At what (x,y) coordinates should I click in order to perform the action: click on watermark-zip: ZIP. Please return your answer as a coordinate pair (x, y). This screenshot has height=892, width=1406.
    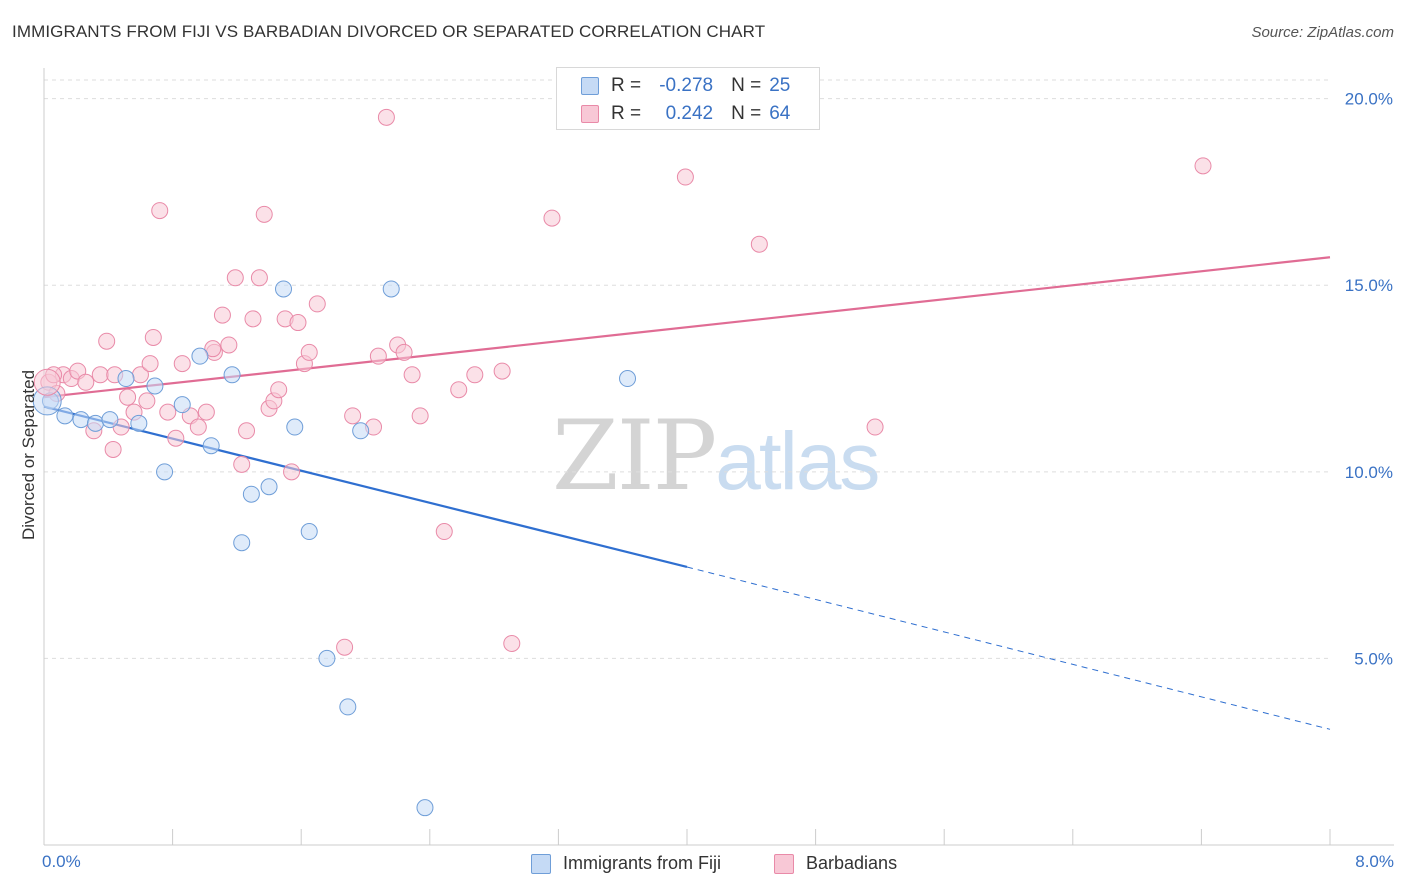
    Looking at the image, I should click on (634, 456).